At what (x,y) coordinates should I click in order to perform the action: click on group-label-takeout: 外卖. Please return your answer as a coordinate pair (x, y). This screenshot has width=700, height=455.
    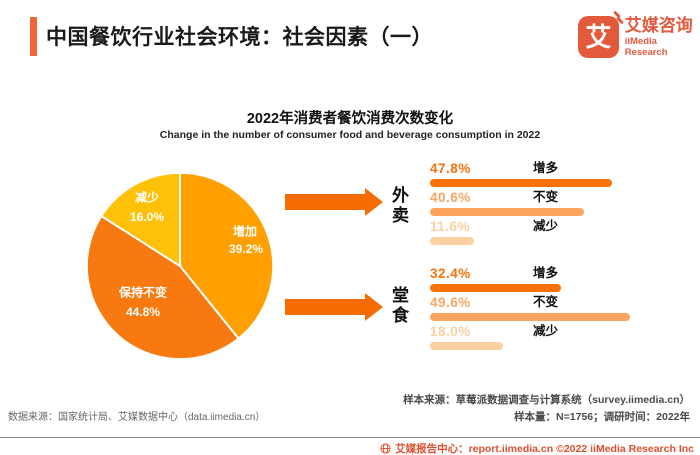
    Looking at the image, I should click on (398, 206).